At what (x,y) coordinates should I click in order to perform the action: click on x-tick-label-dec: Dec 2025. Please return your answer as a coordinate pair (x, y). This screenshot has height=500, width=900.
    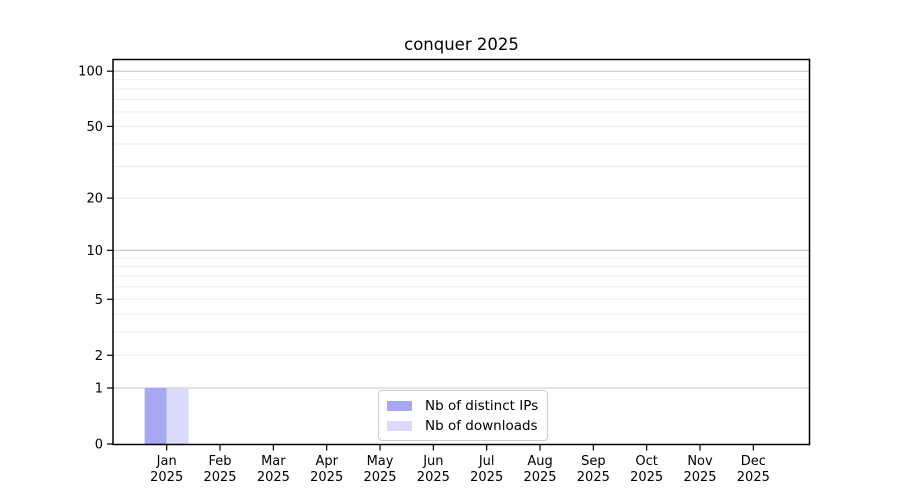
    Looking at the image, I should click on (753, 469).